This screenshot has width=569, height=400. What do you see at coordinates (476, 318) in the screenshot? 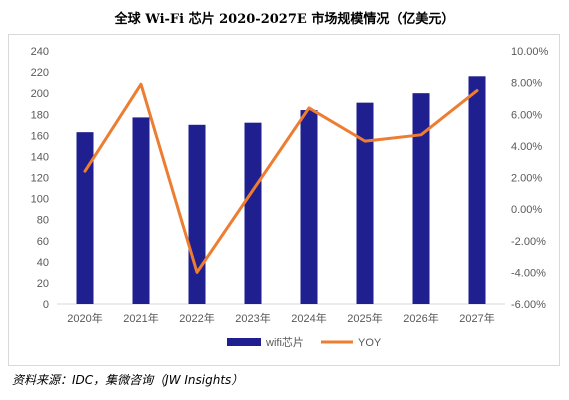
I see `x-tick-label: 2027年` at bounding box center [476, 318].